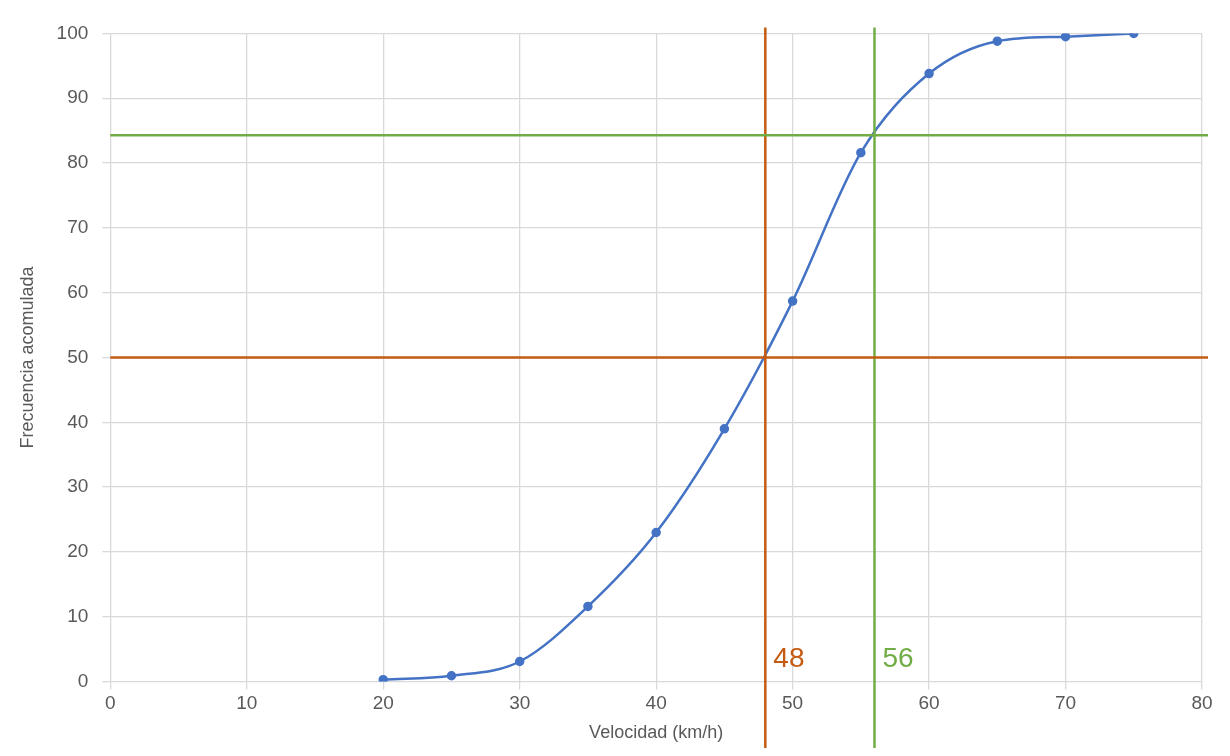 The image size is (1230, 756). I want to click on y-tick-label: 90, so click(78, 97).